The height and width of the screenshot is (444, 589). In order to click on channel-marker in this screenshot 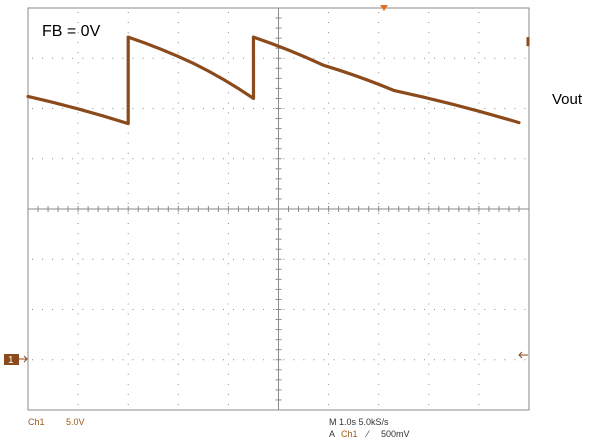, I will do `click(11, 359)`.